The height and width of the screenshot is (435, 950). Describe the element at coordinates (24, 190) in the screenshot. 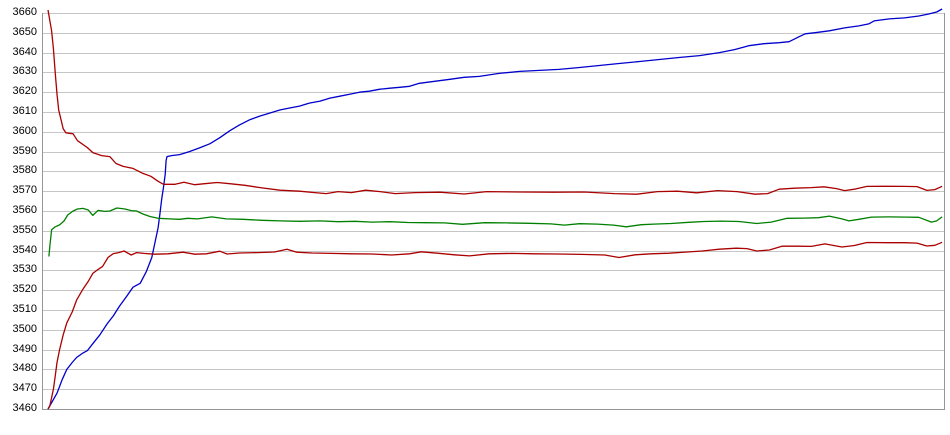

I see `y-axis-tick-label: 3570` at that location.